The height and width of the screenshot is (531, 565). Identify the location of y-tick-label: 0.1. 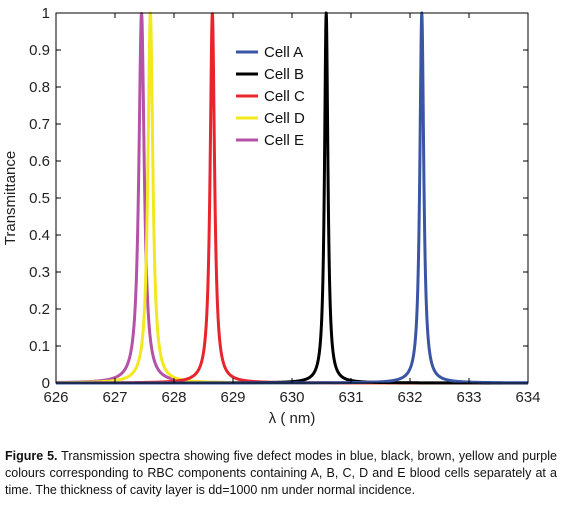
(39, 346).